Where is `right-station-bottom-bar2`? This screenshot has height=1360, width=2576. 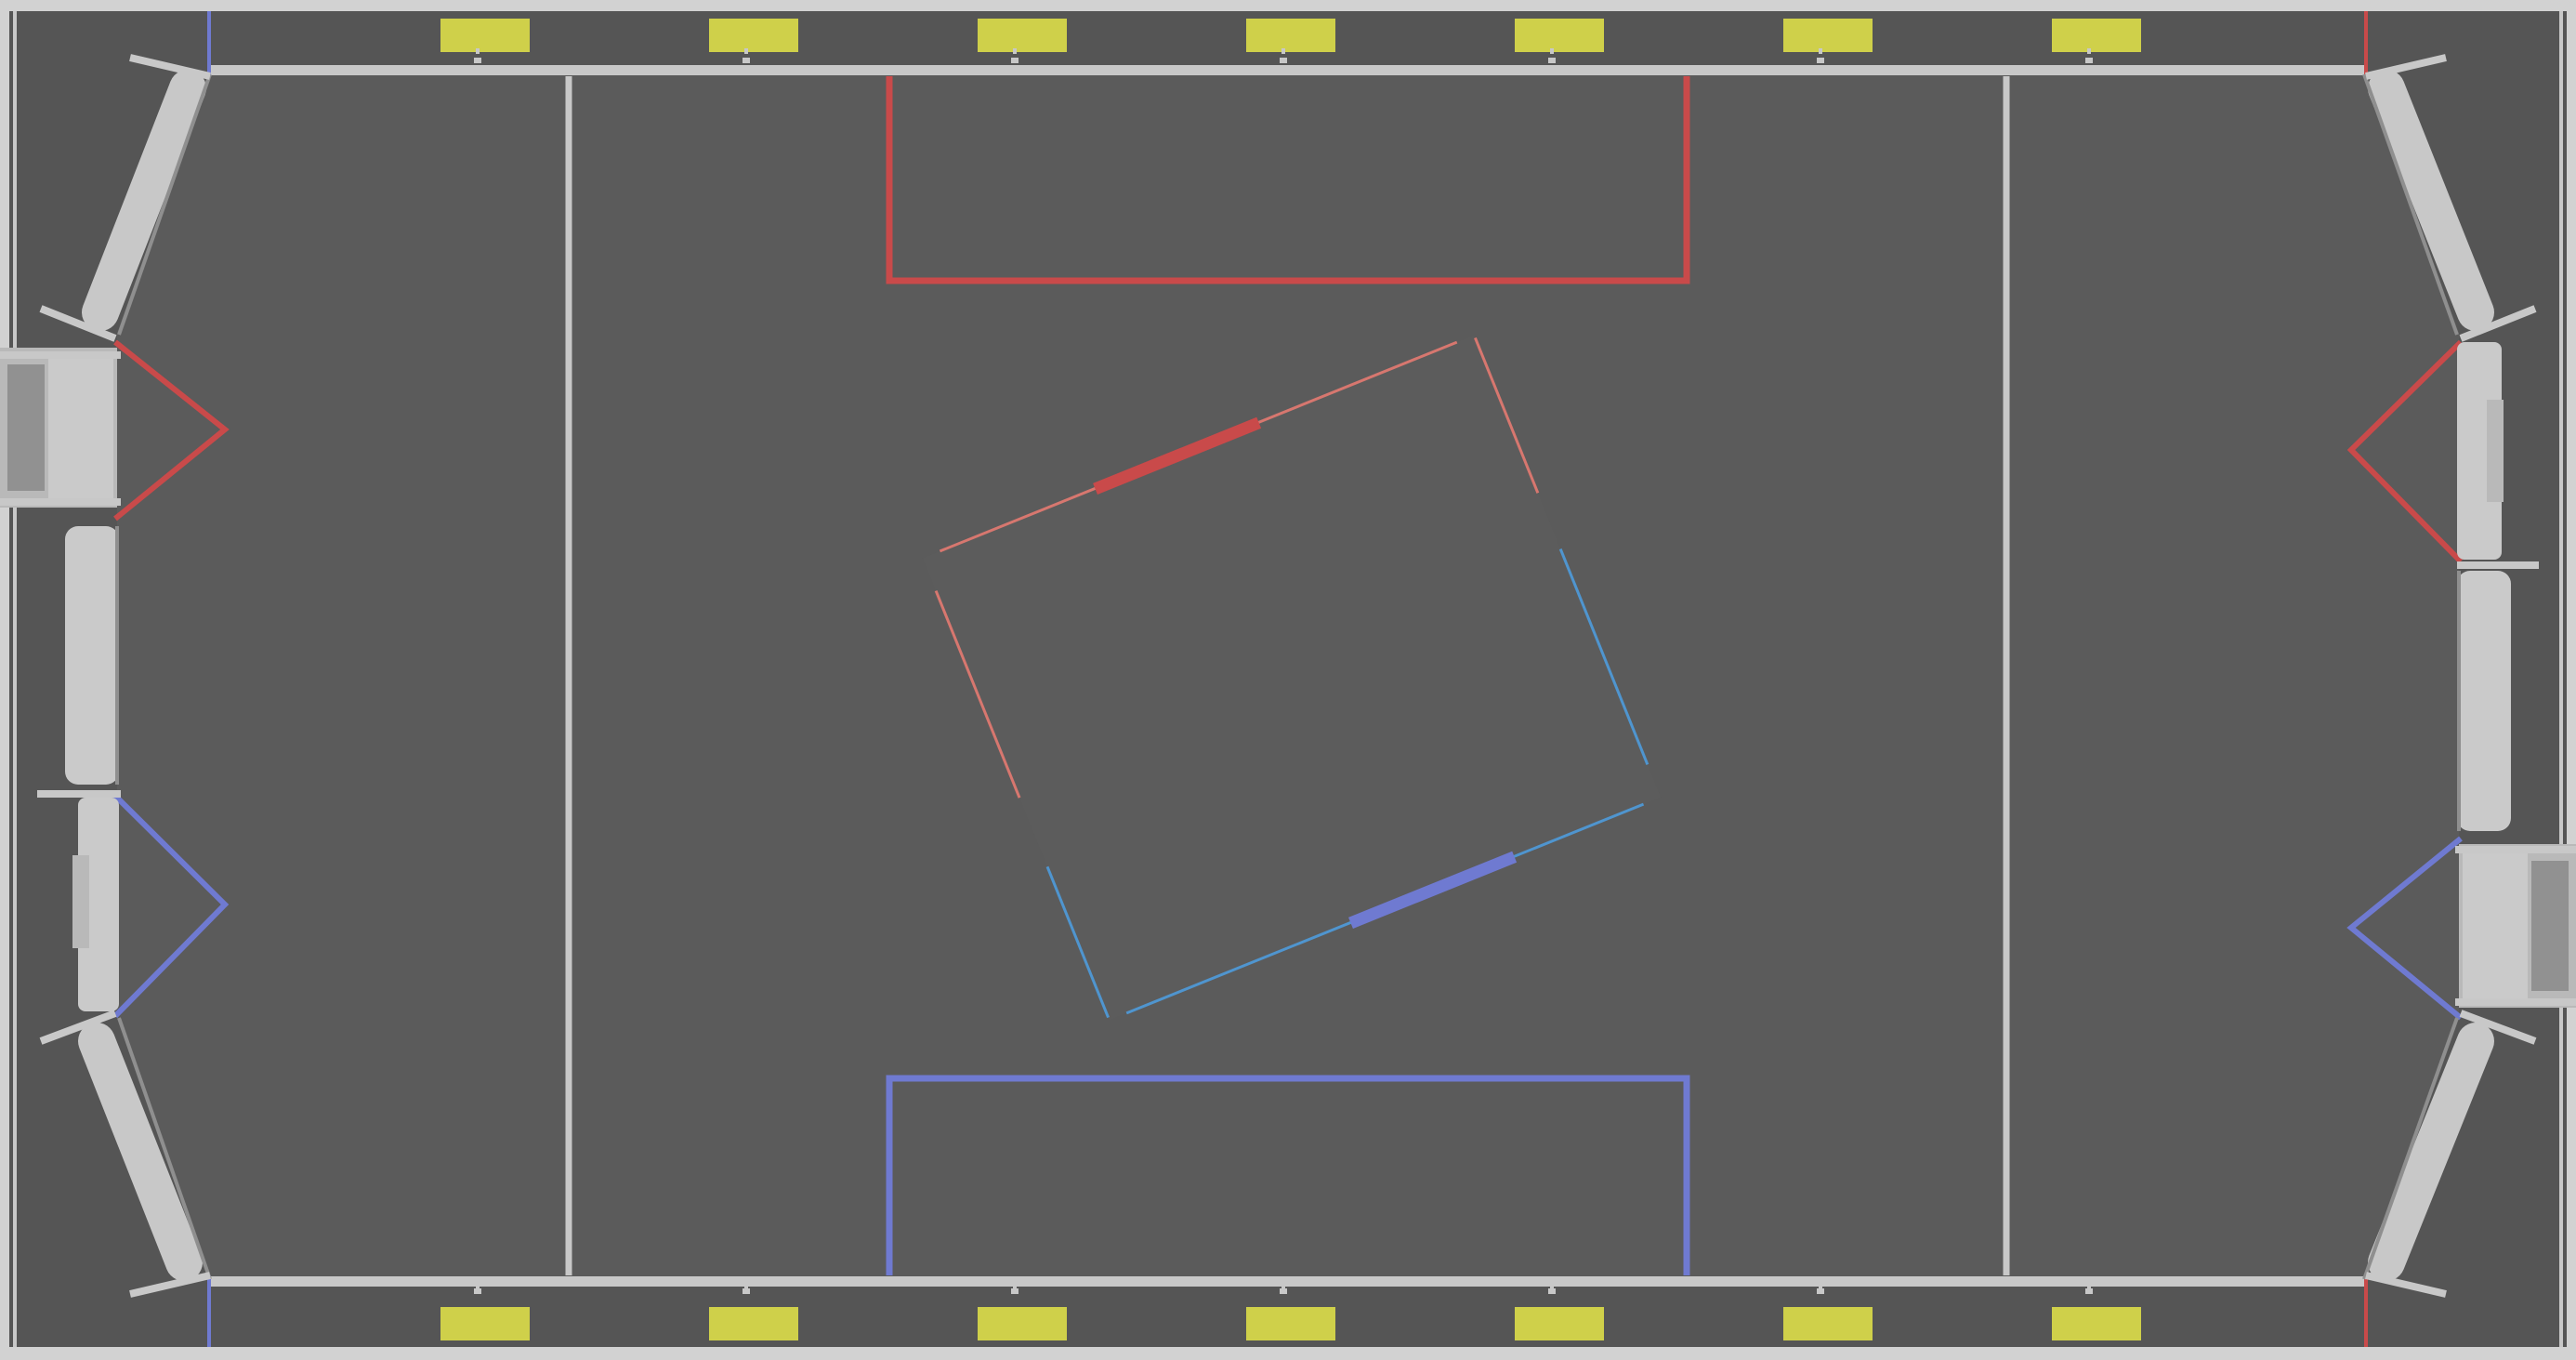
right-station-bottom-bar2 is located at coordinates (2515, 1002).